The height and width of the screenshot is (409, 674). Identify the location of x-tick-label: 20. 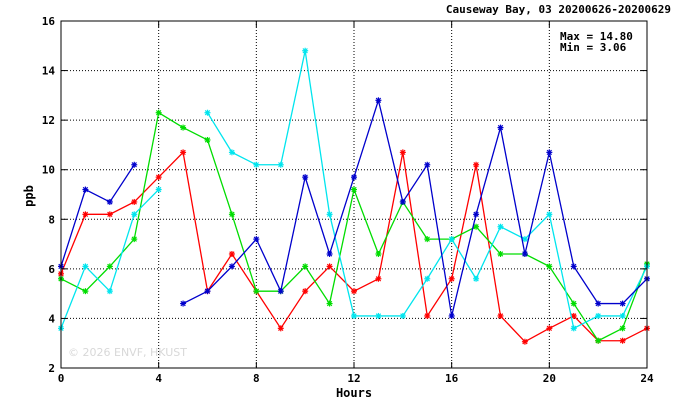
(549, 378).